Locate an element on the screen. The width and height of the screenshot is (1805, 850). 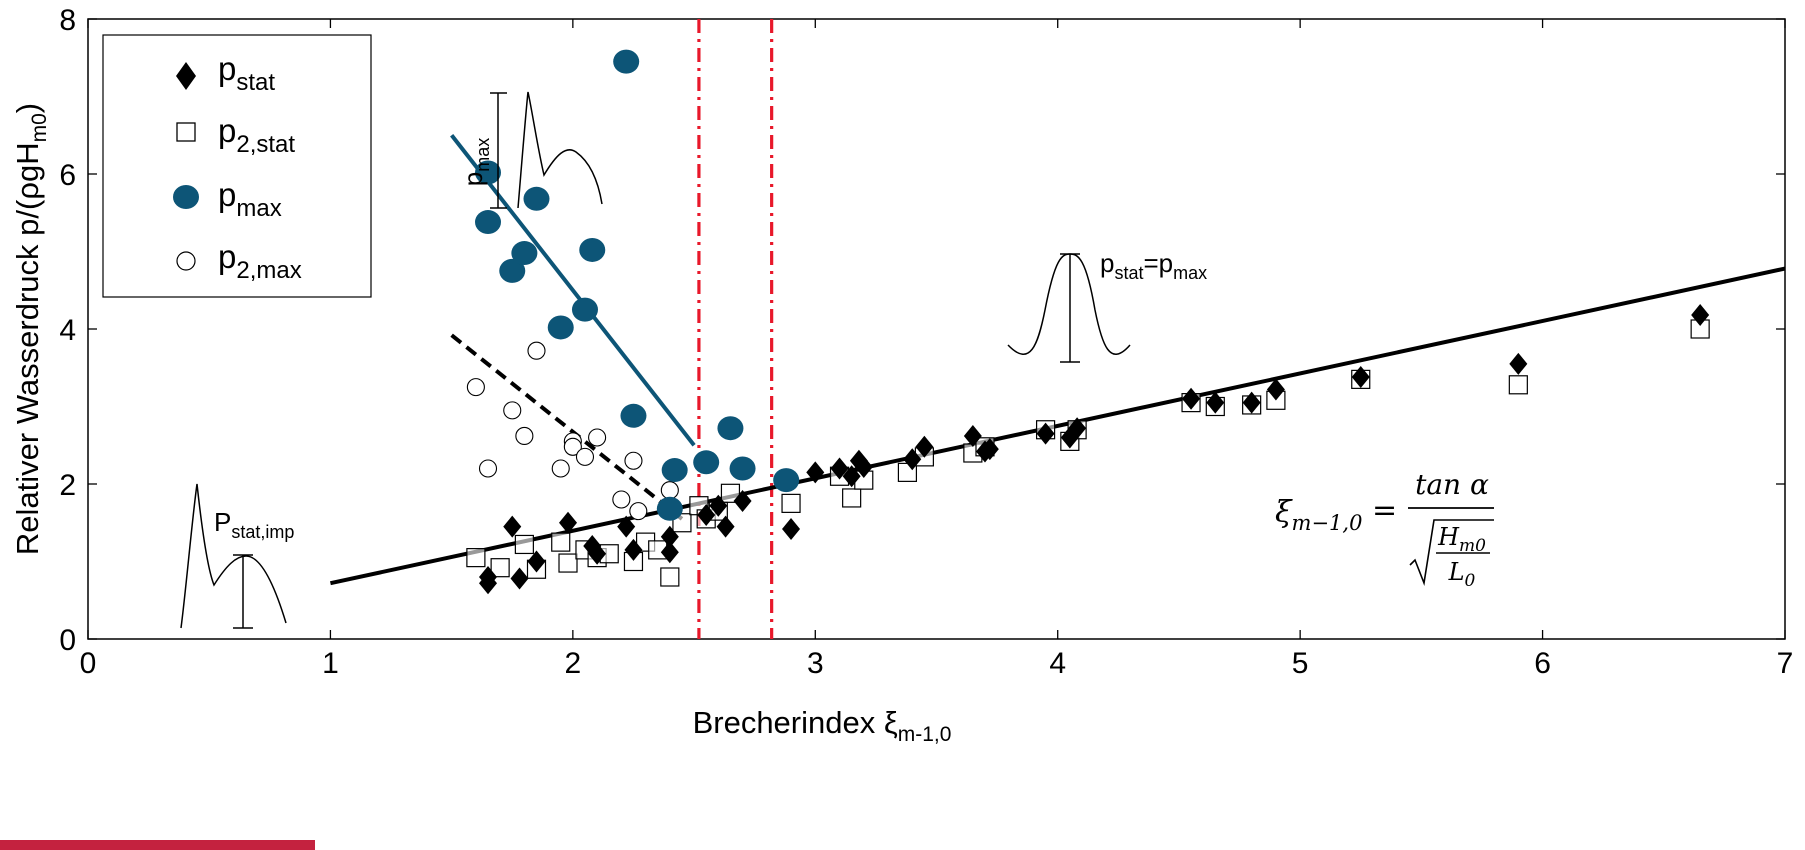
legend-box is located at coordinates (237, 166).